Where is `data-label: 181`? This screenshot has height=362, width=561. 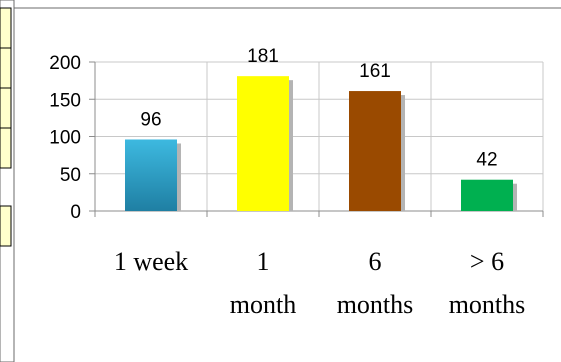
data-label: 181 is located at coordinates (263, 56).